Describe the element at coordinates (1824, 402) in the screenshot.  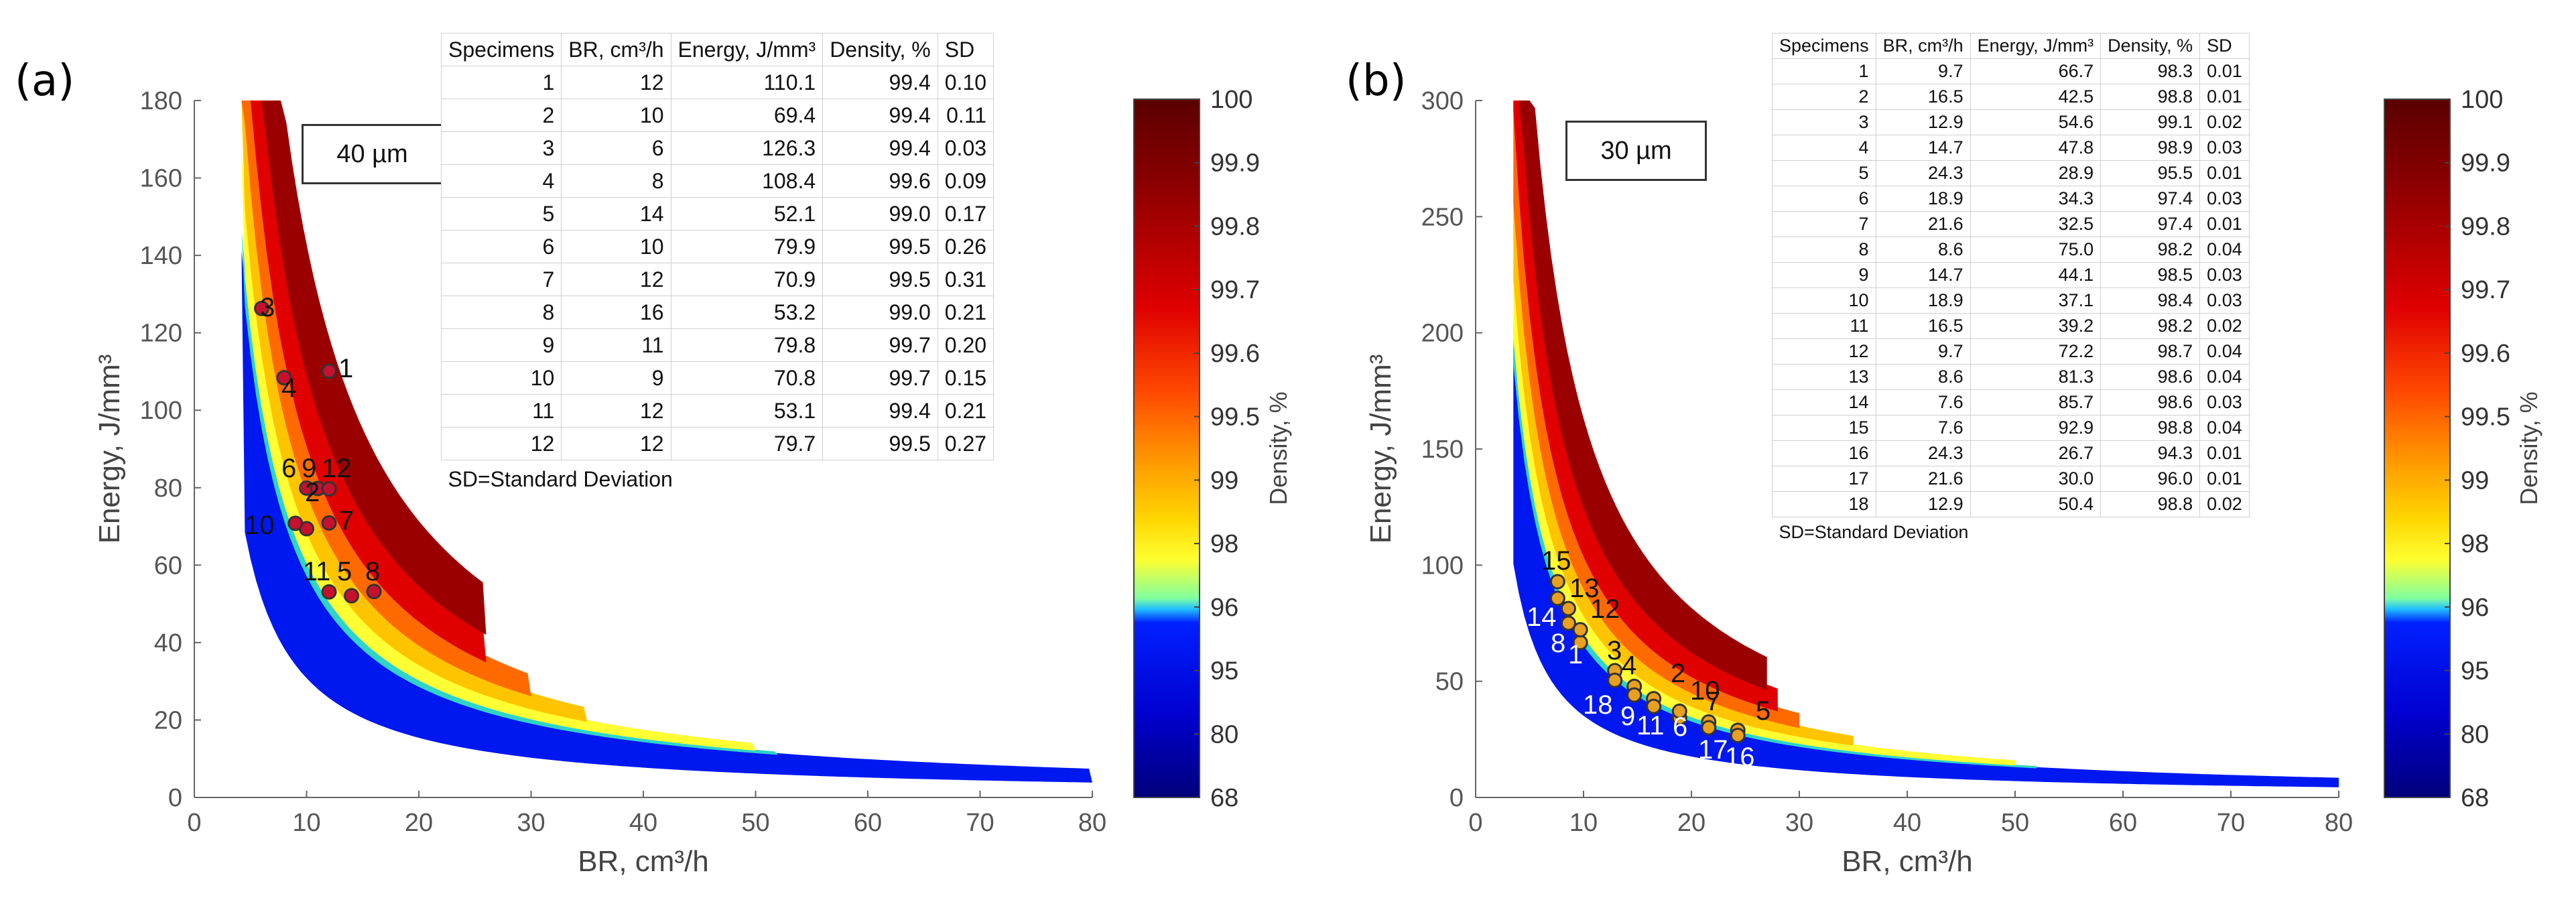
I see `table-cell: 14` at that location.